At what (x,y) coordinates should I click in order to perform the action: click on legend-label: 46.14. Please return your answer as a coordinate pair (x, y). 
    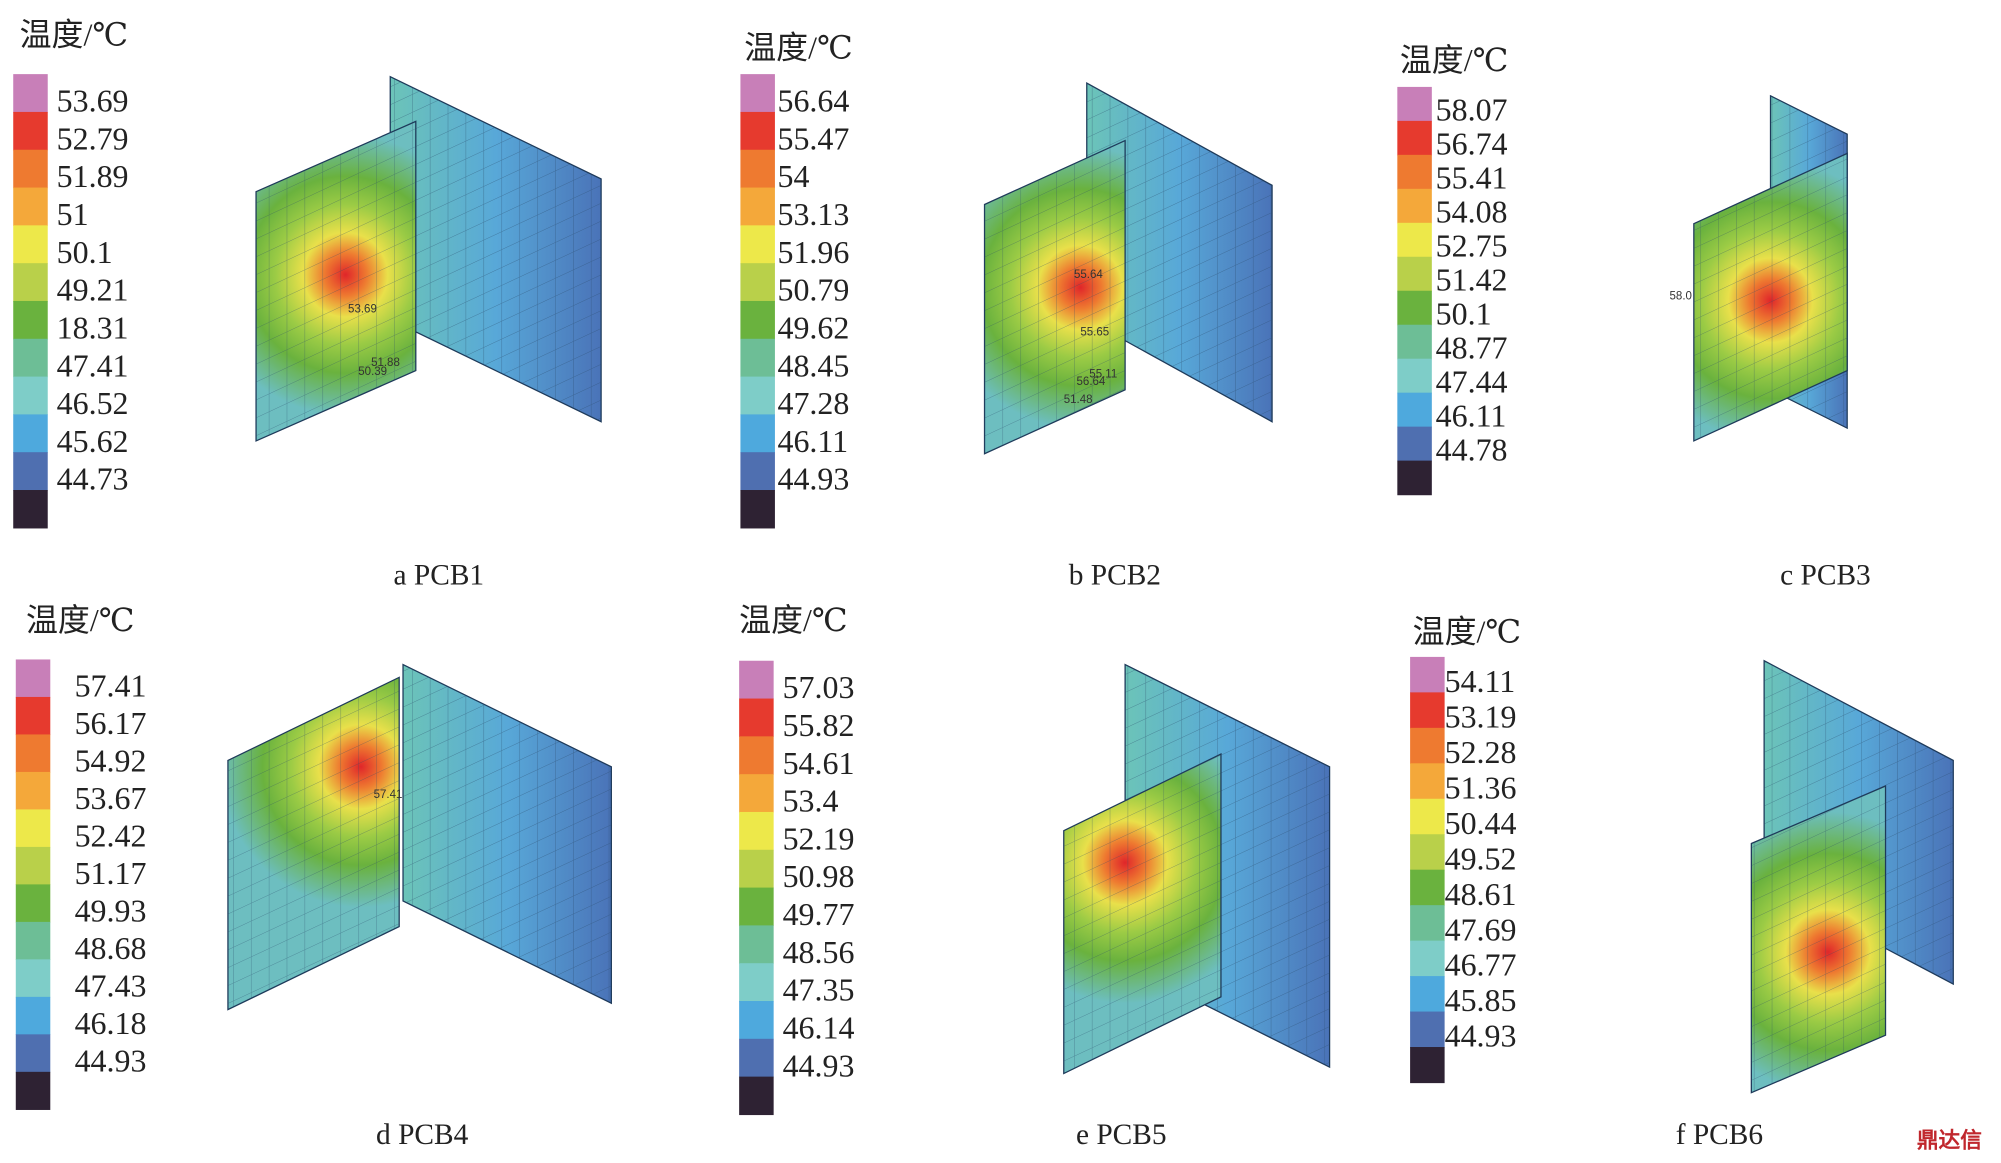
    Looking at the image, I should click on (819, 1027).